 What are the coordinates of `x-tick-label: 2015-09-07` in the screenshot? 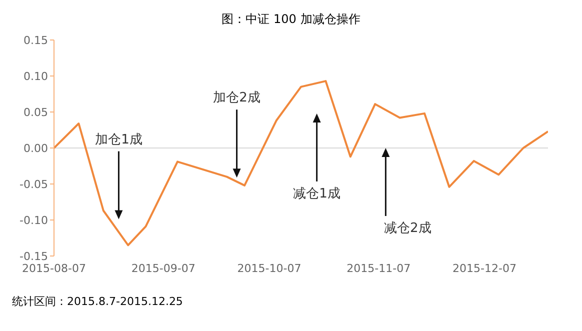 It's located at (163, 268).